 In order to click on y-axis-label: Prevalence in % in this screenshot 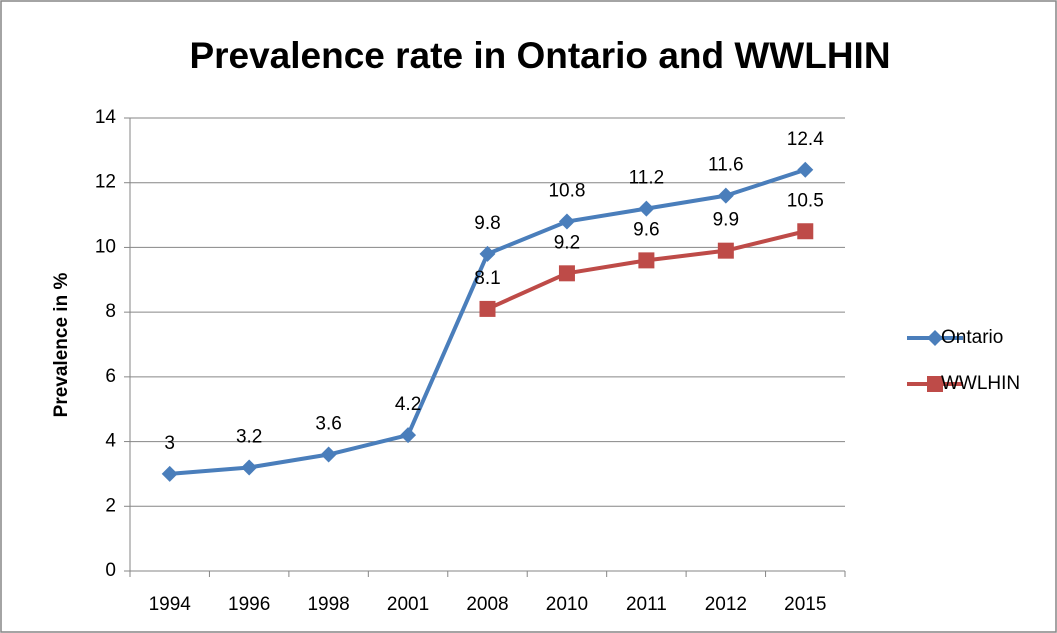, I will do `click(61, 345)`.